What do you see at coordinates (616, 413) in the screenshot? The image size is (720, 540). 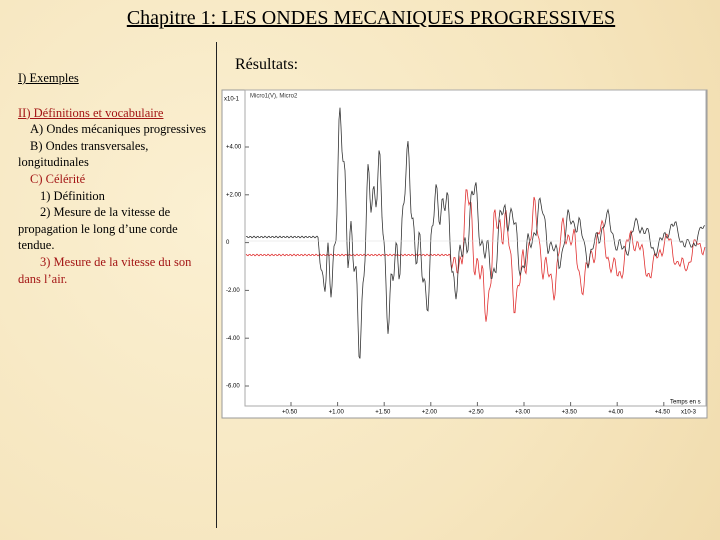 I see `x-tick-label: +4.00` at bounding box center [616, 413].